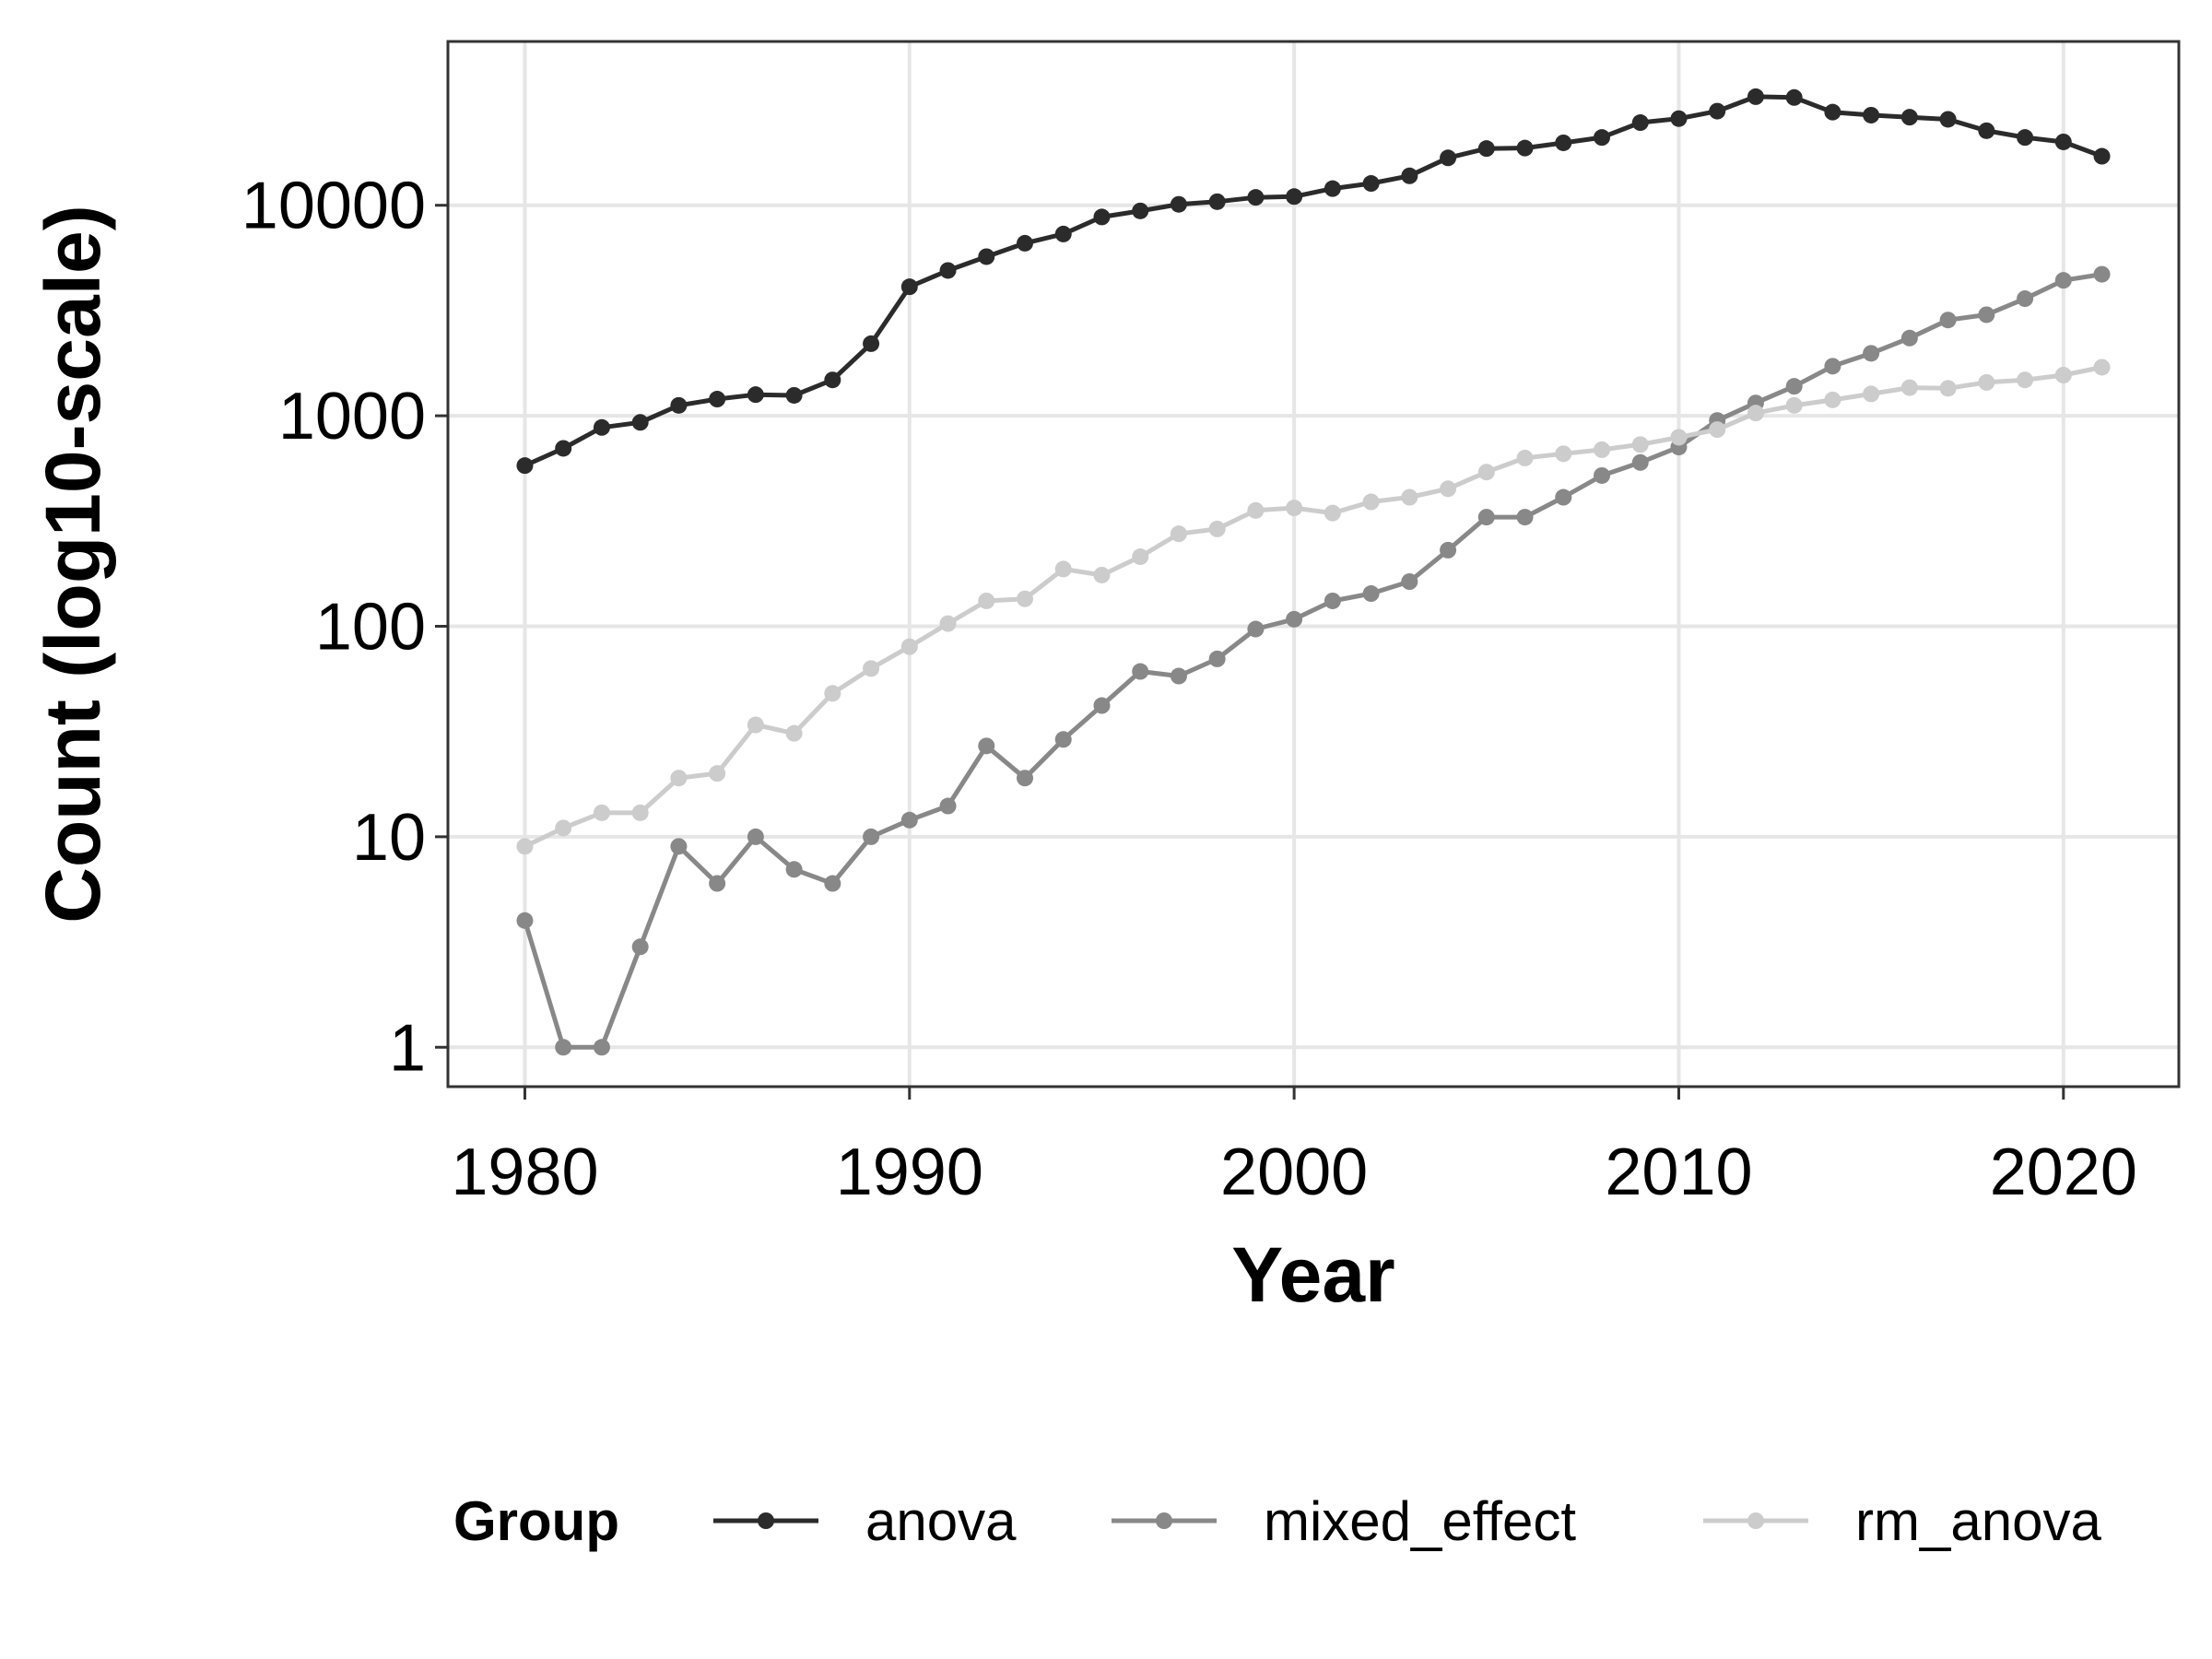  Describe the element at coordinates (1902, 1521) in the screenshot. I see `legend-item-rm_anova: rm_anova` at that location.